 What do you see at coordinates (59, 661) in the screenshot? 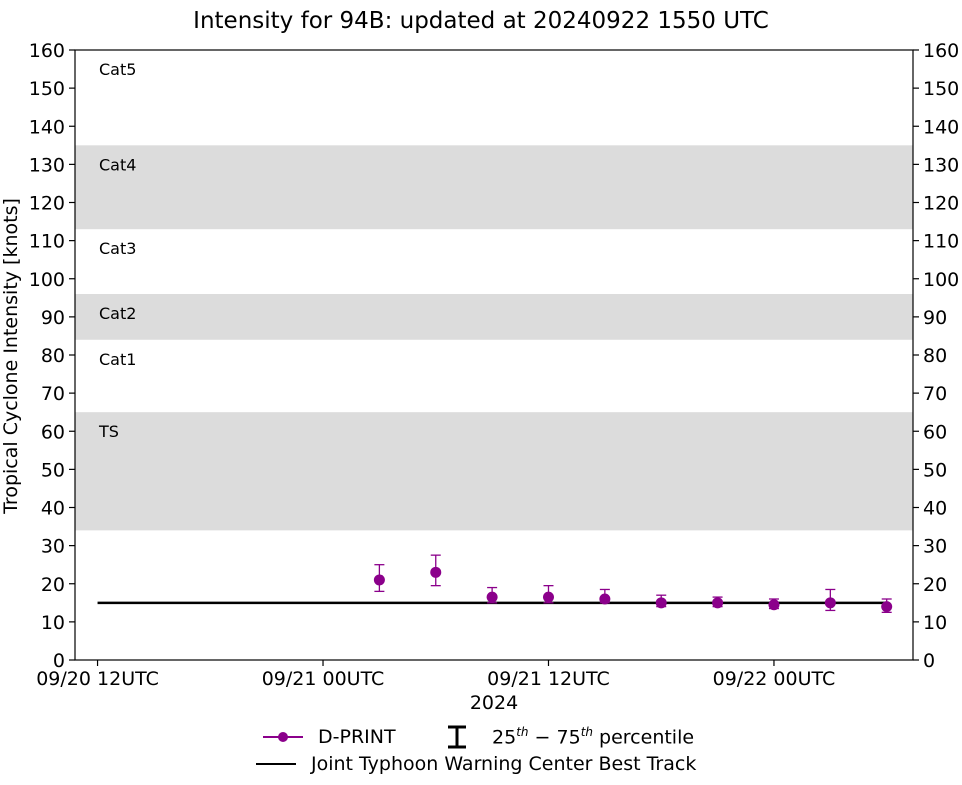
I see `y-tick-label-left: 0` at bounding box center [59, 661].